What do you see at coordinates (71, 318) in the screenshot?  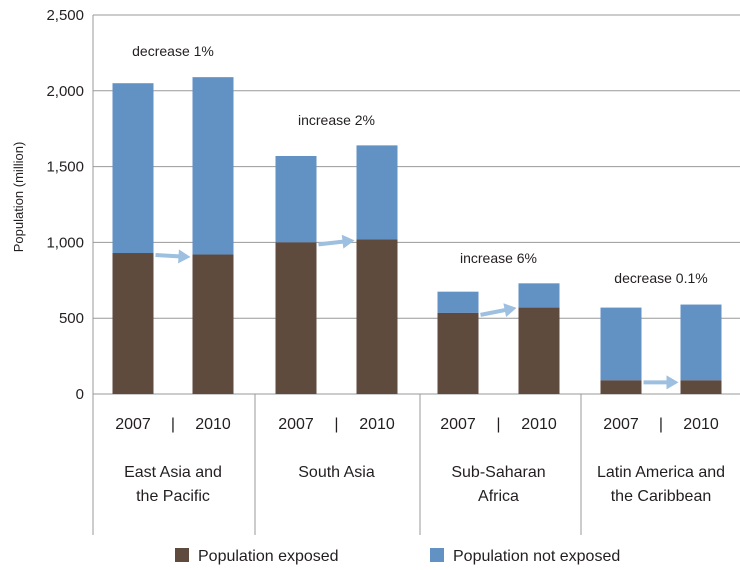 I see `y-tick-label: 500` at bounding box center [71, 318].